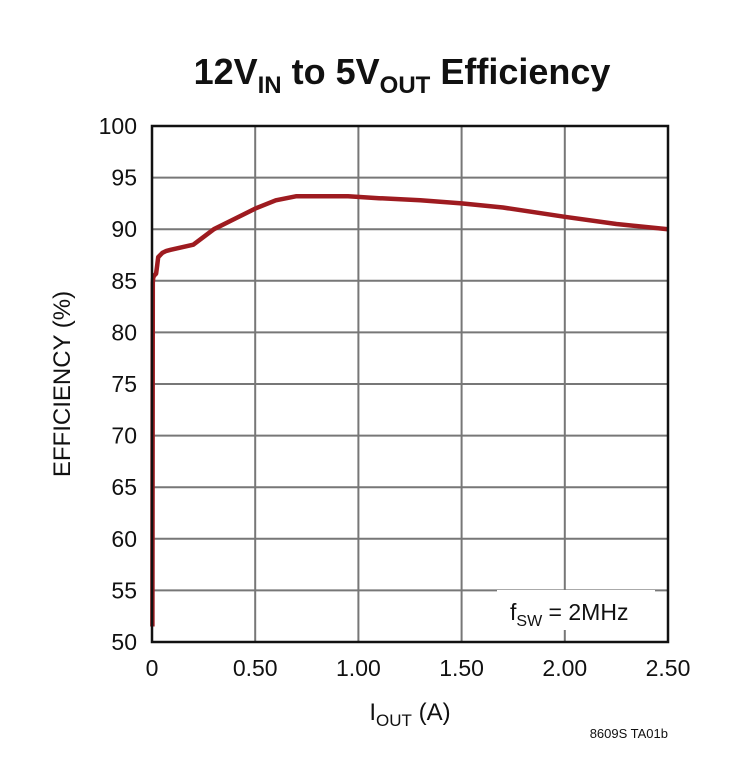  I want to click on y-tick-label: 90, so click(124, 229).